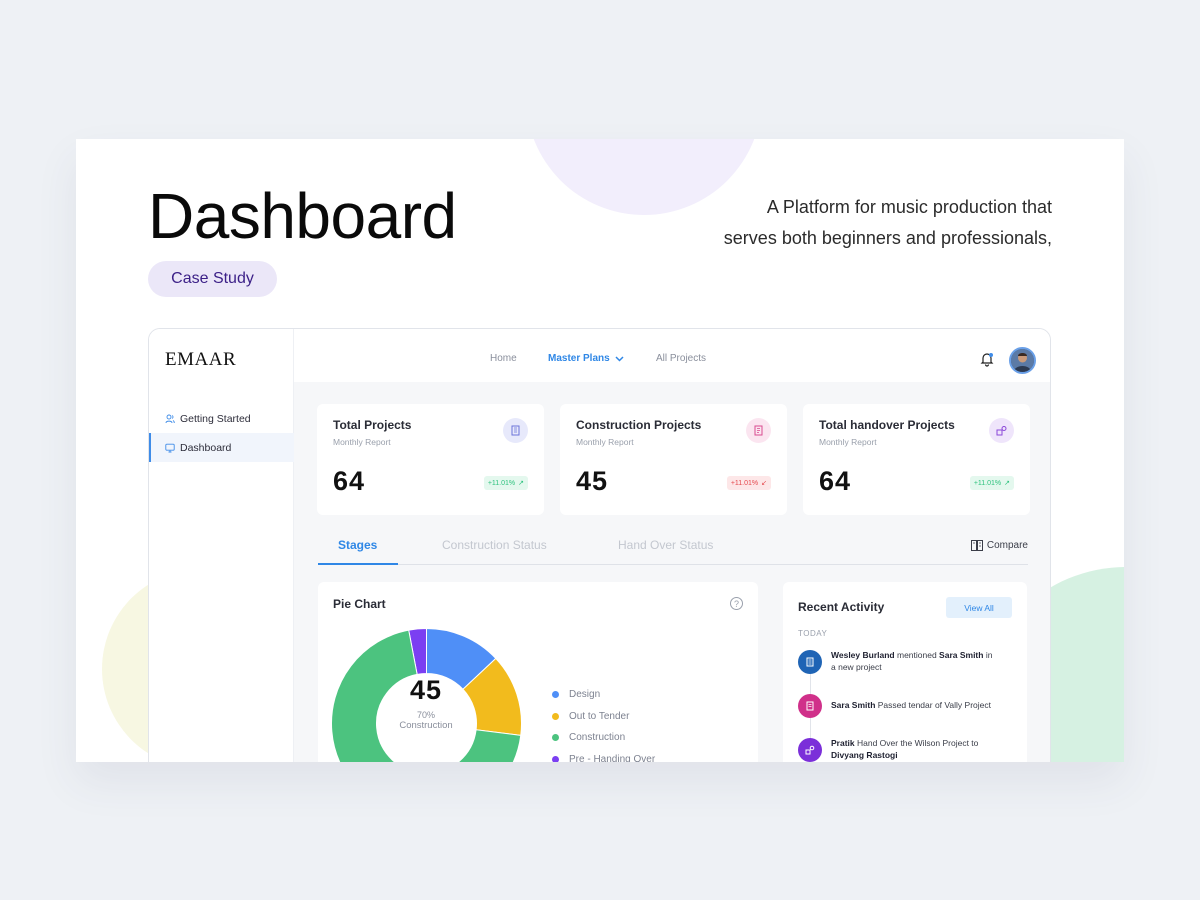 Image resolution: width=1200 pixels, height=900 pixels. What do you see at coordinates (170, 448) in the screenshot?
I see `monitor-icon` at bounding box center [170, 448].